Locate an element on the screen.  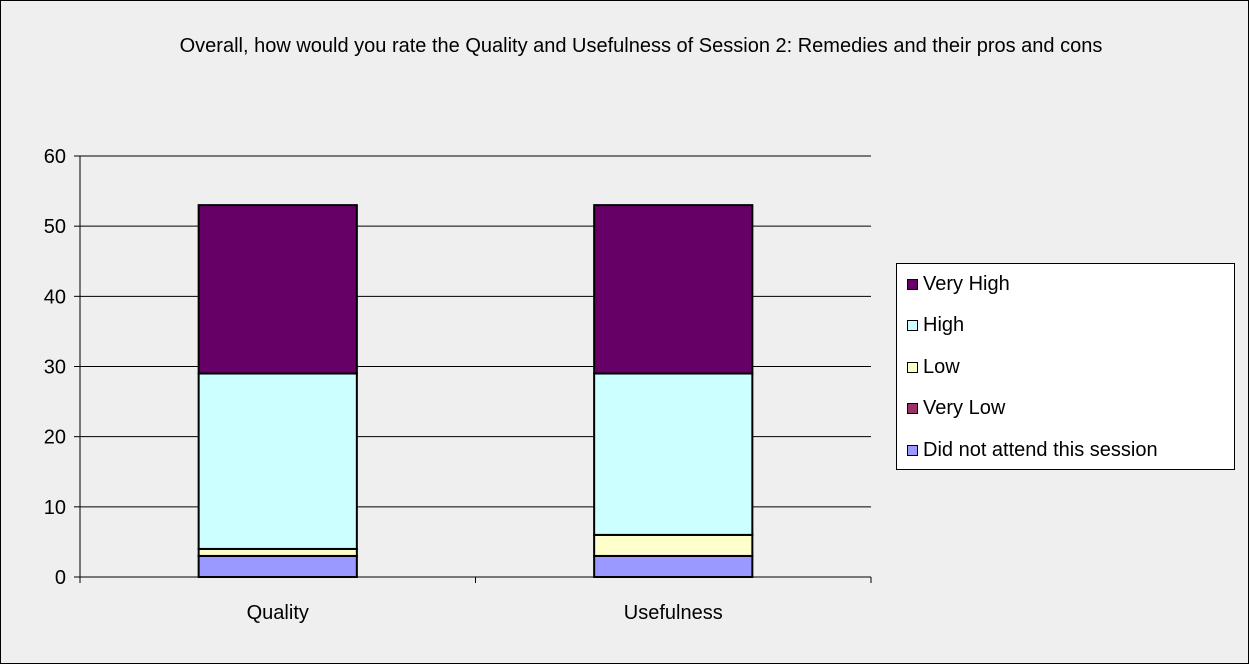
bar-did-not-attend-this-session-quality is located at coordinates (277, 566).